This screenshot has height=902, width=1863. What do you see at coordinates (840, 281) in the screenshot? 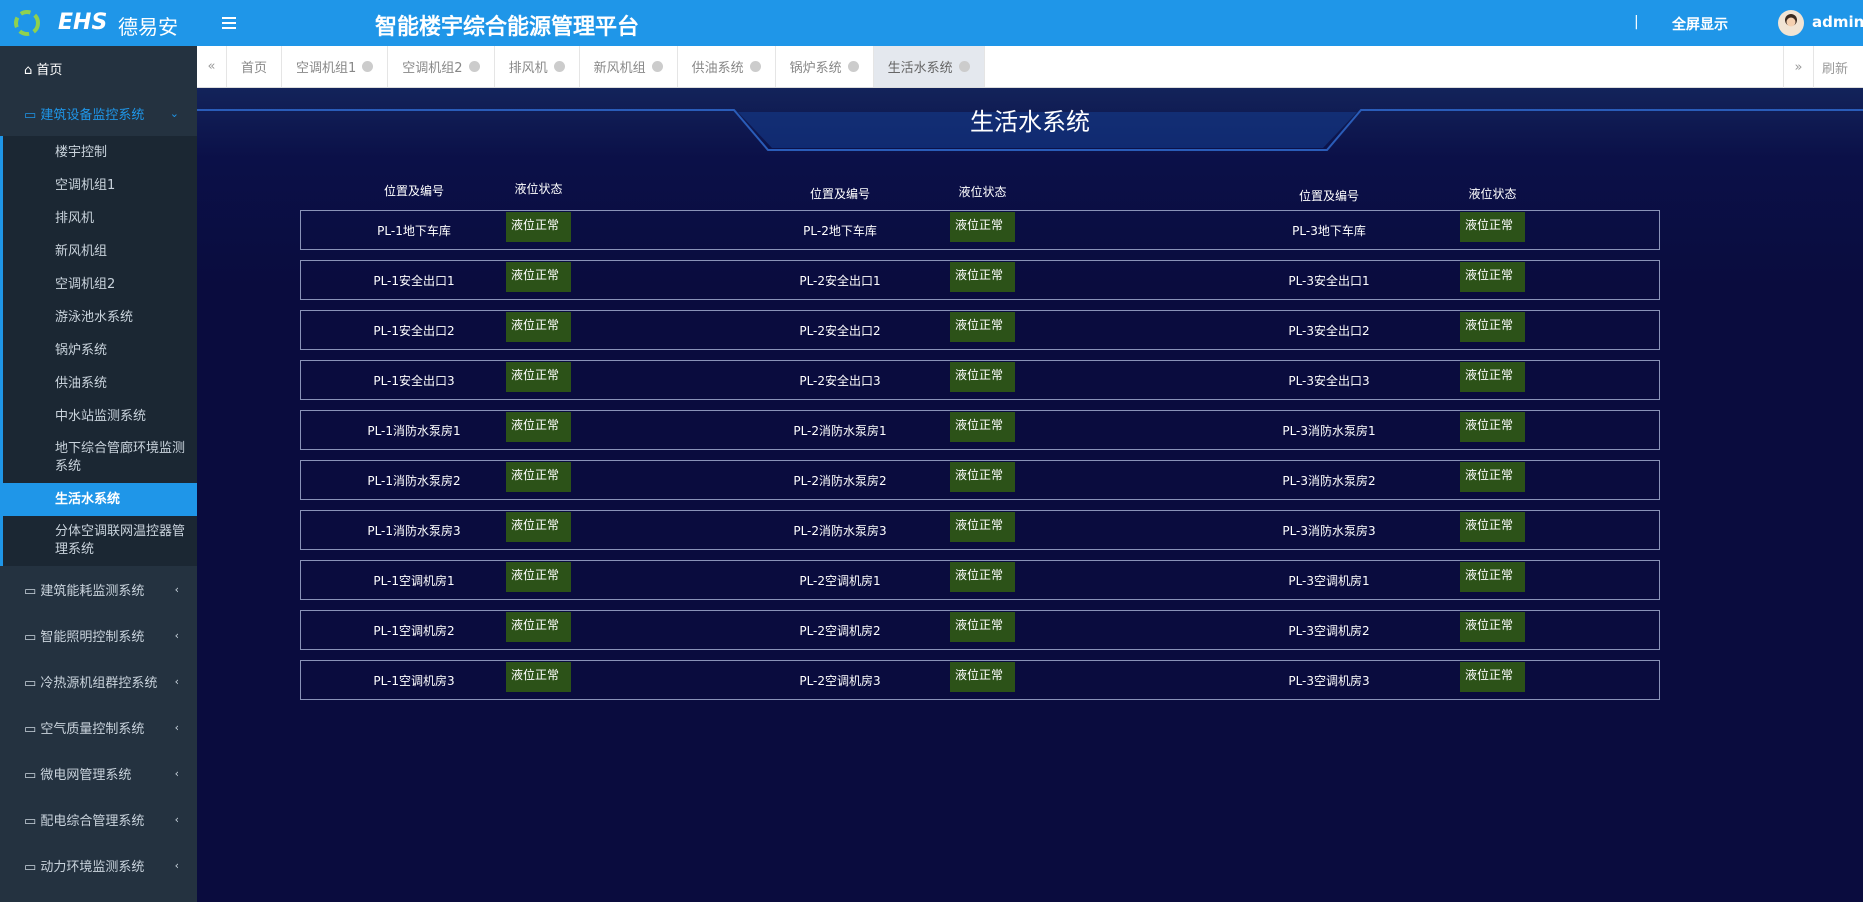
I see `location-label: PL-2安全出口1` at bounding box center [840, 281].